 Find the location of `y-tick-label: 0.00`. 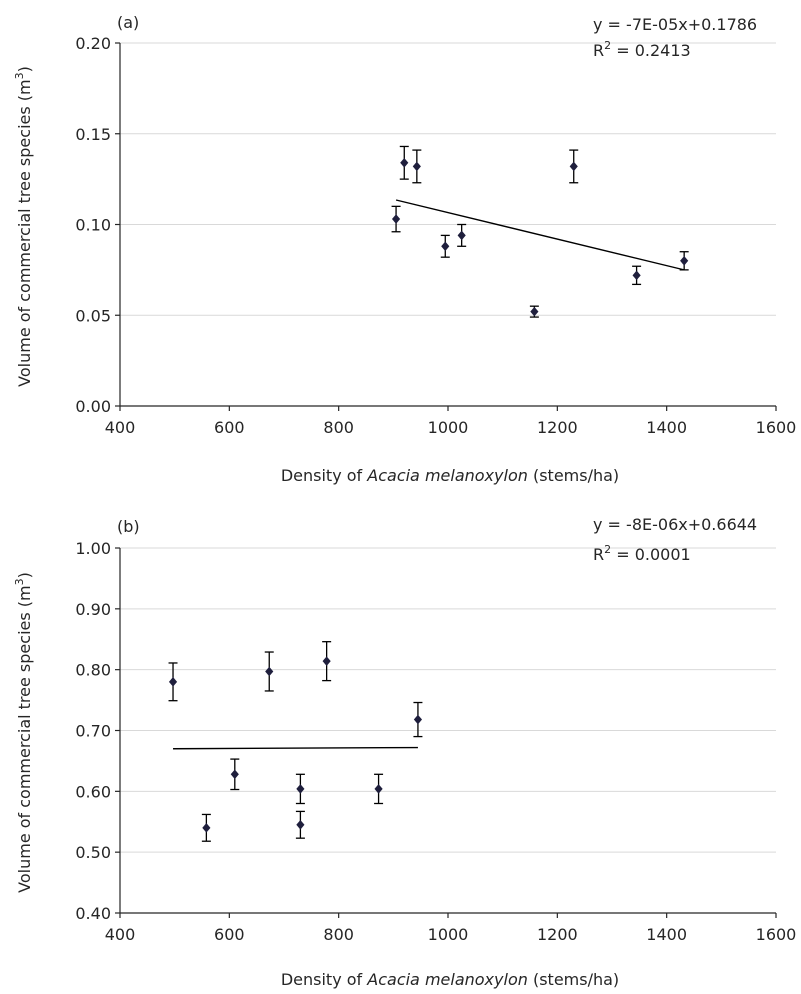

y-tick-label: 0.00 is located at coordinates (93, 406).